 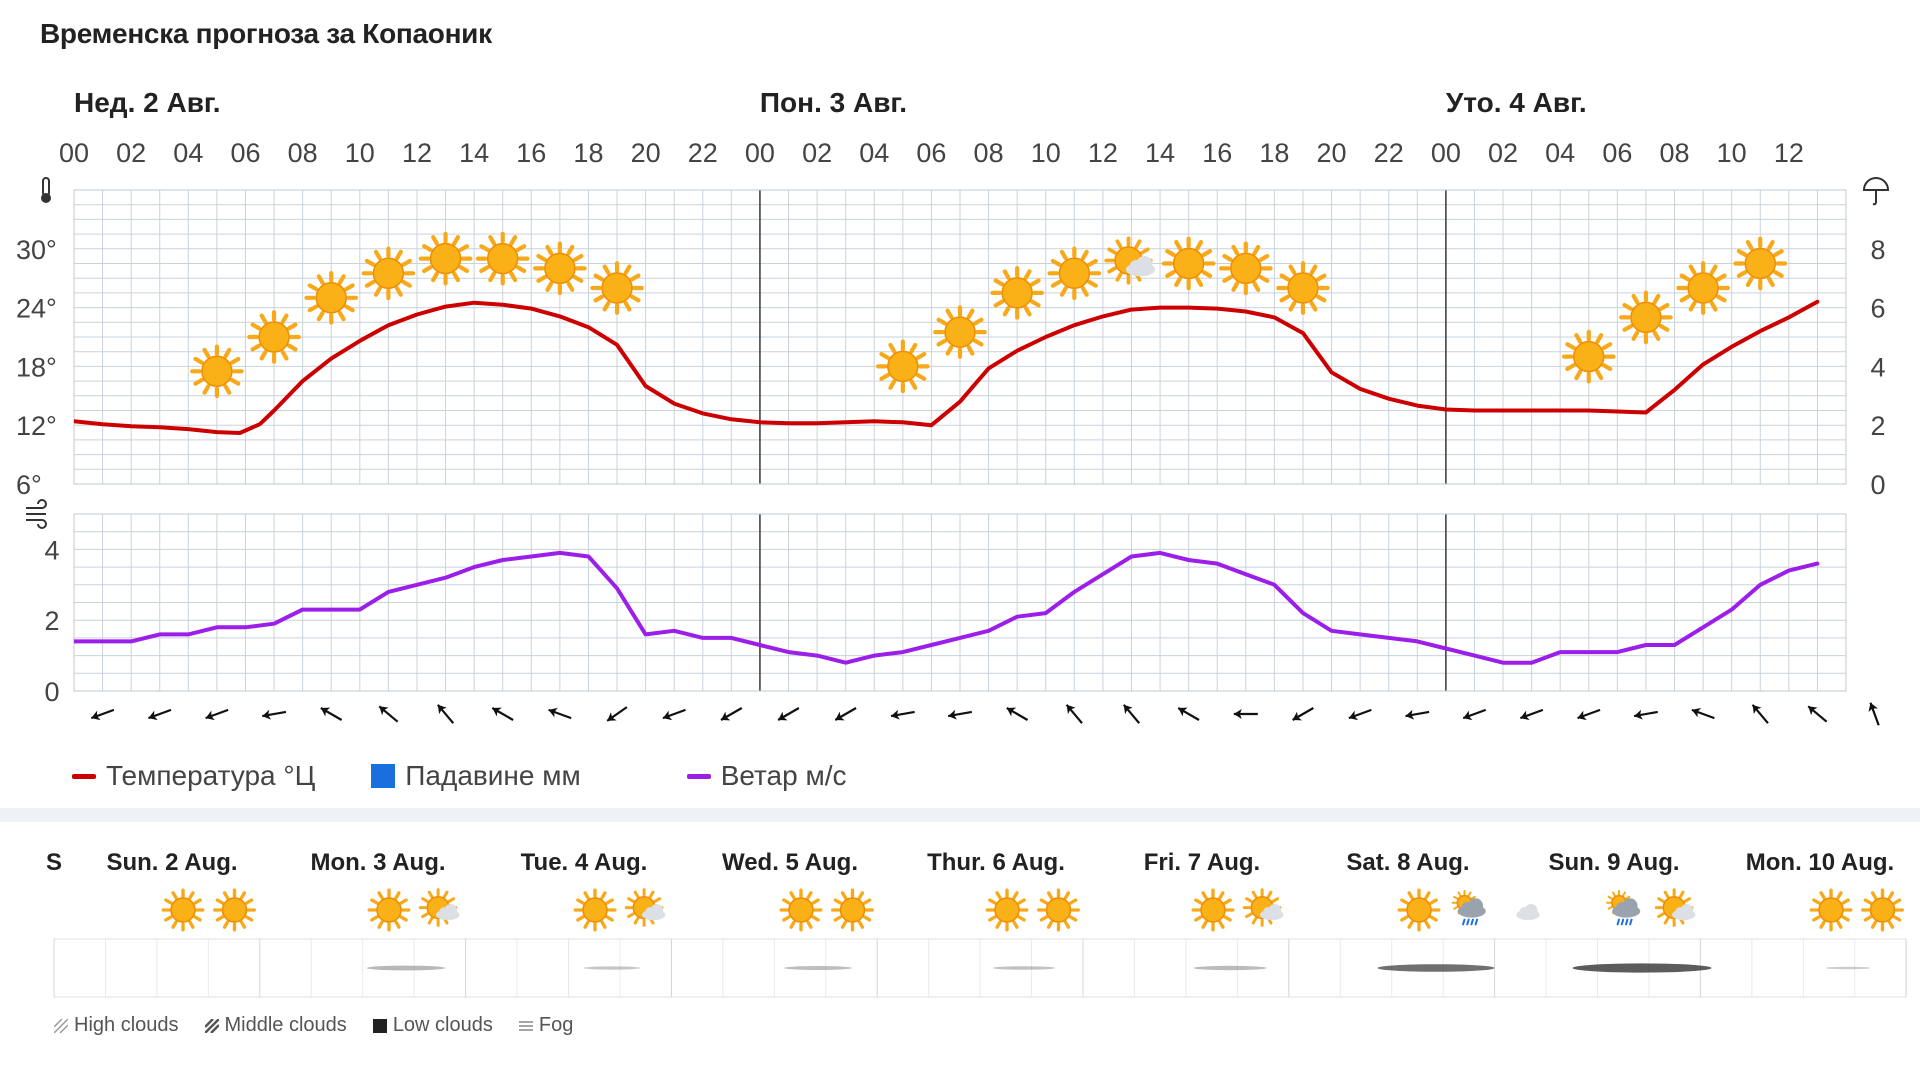 I want to click on overview-leading-label: S, so click(x=54, y=862).